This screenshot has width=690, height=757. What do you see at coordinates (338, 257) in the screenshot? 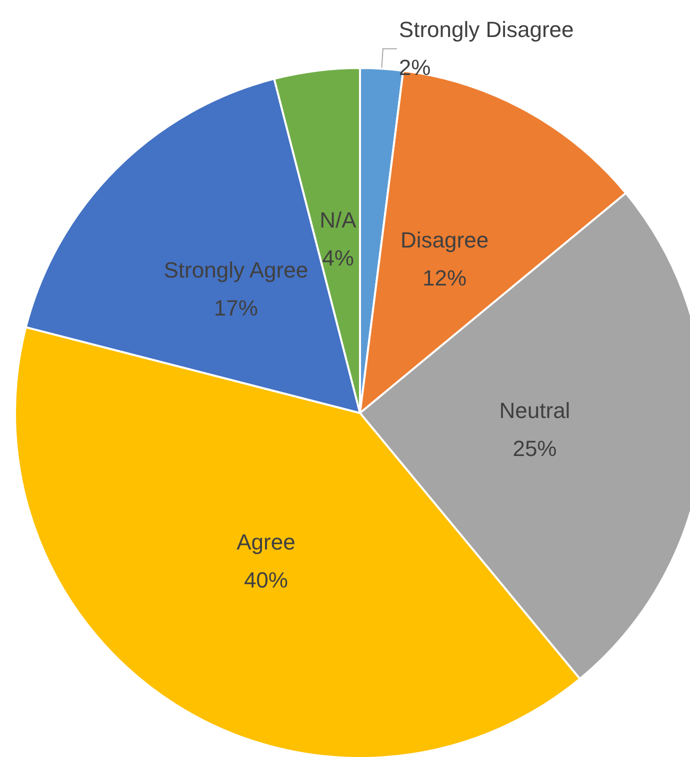
I see `data-label: 4%` at bounding box center [338, 257].